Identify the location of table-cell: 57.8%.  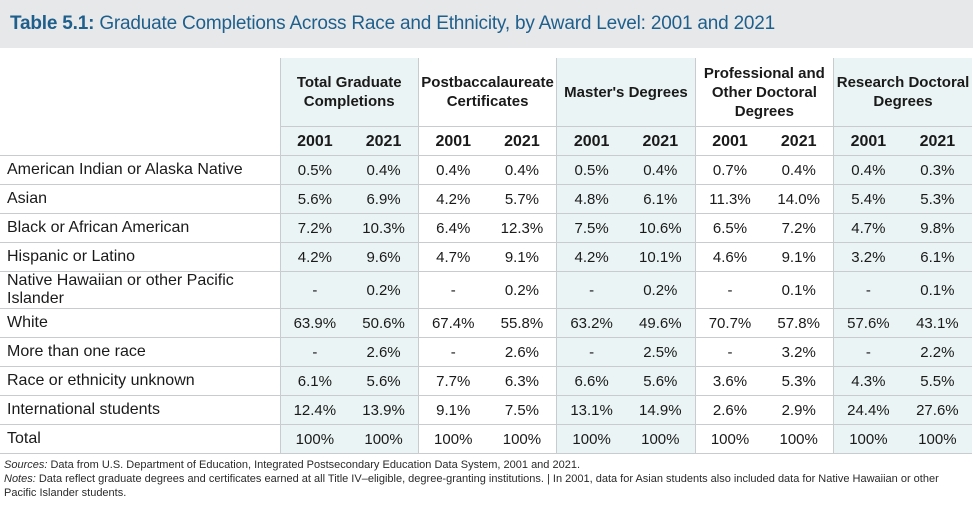
(799, 323).